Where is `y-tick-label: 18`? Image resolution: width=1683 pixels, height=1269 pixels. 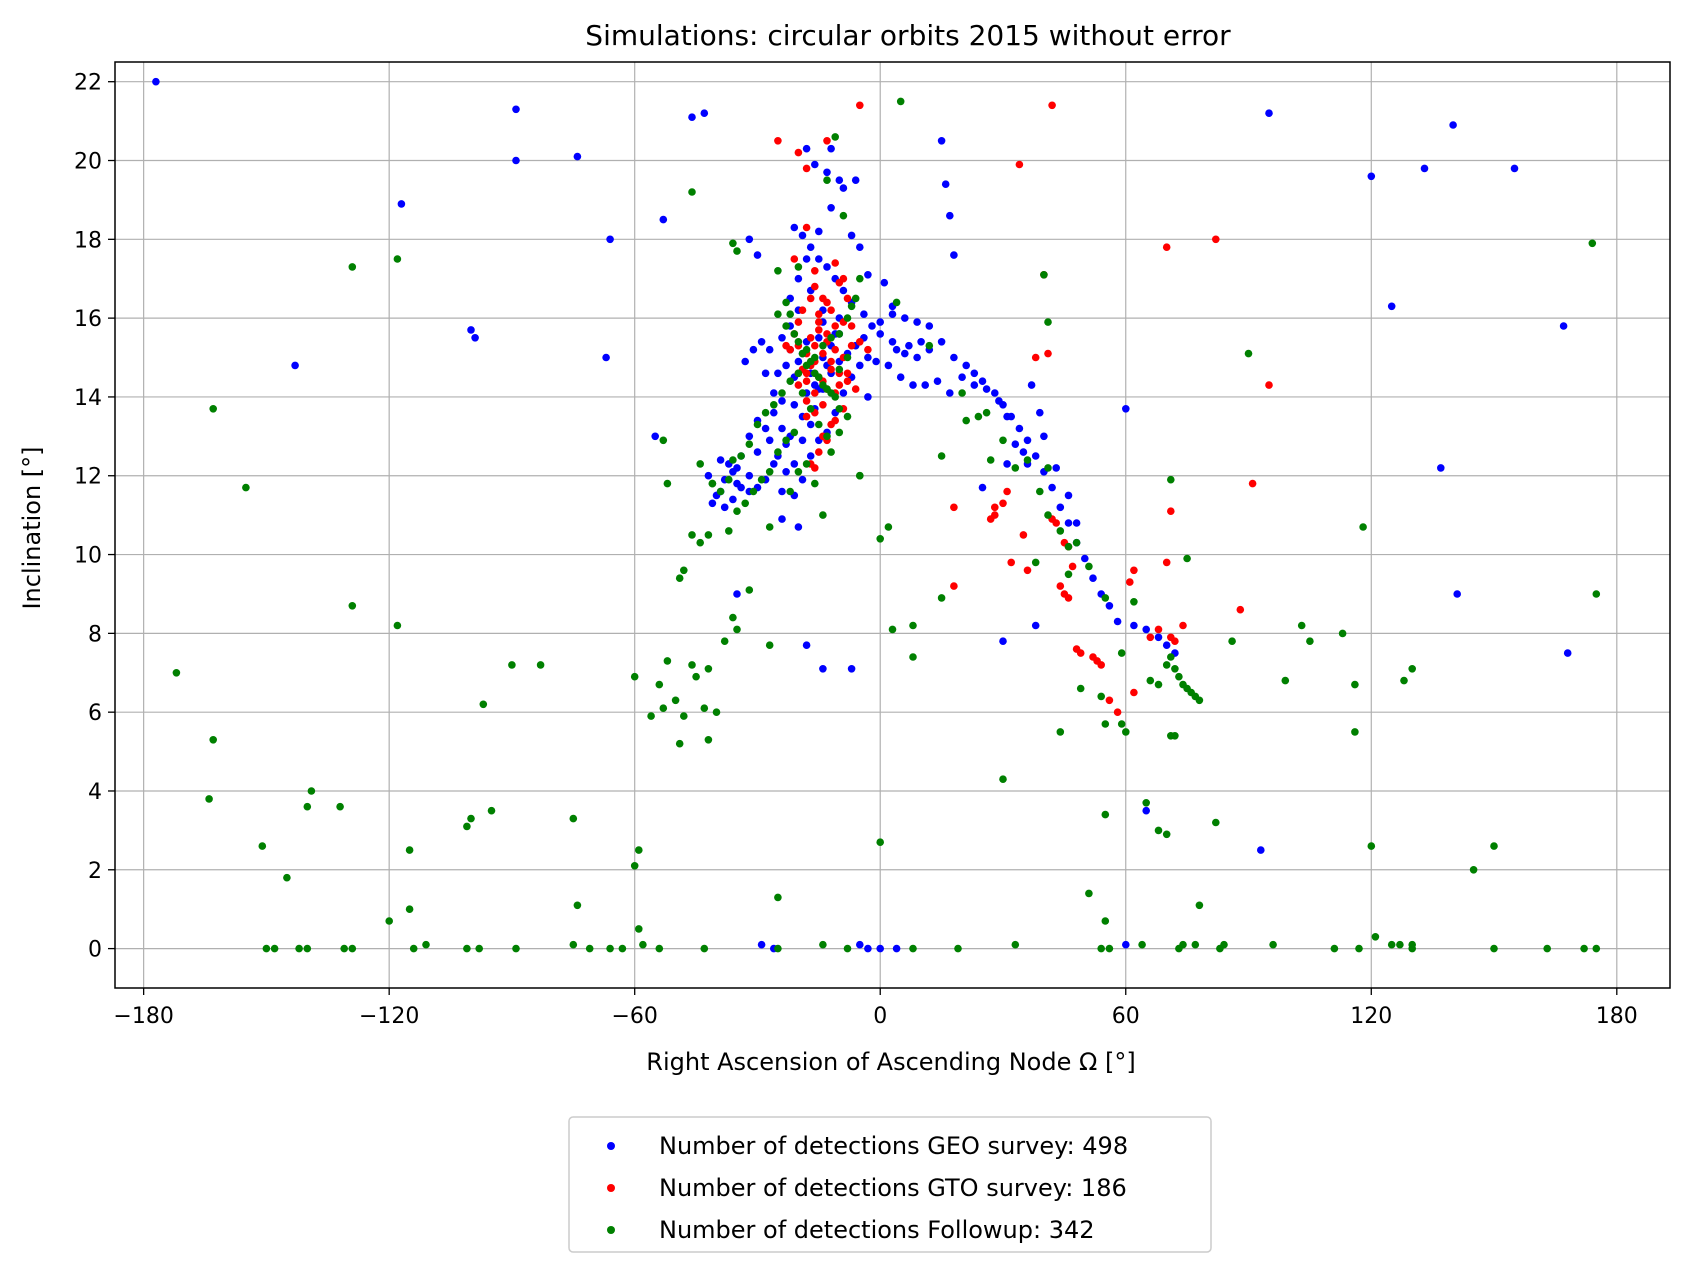 y-tick-label: 18 is located at coordinates (88, 240).